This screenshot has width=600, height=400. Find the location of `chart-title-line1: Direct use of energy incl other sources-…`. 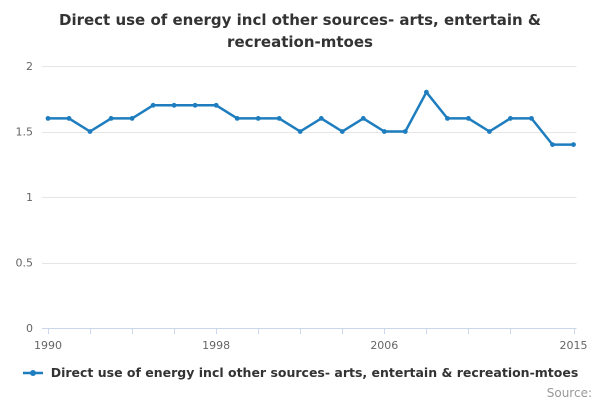

chart-title-line1: Direct use of energy incl other sources-… is located at coordinates (300, 20).